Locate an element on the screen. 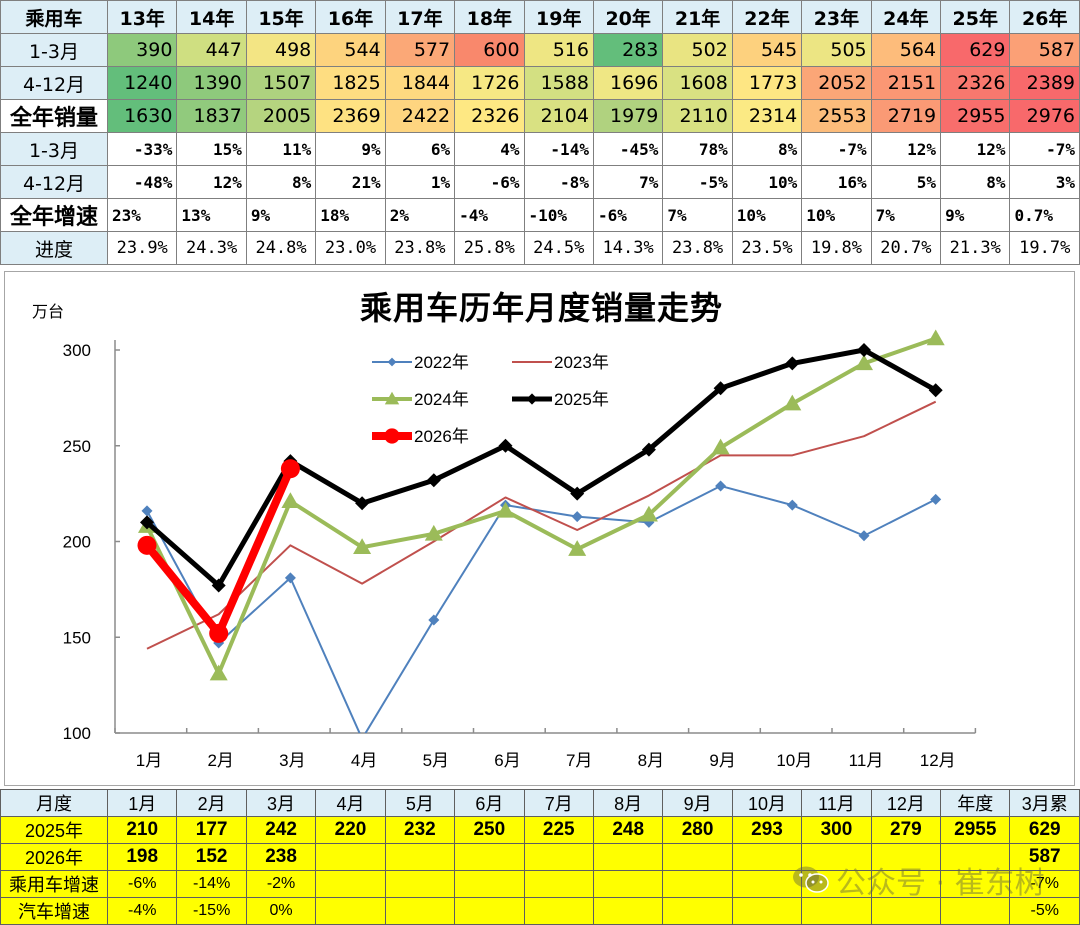 The image size is (1080, 925). y-tick-label: 200 is located at coordinates (77, 542).